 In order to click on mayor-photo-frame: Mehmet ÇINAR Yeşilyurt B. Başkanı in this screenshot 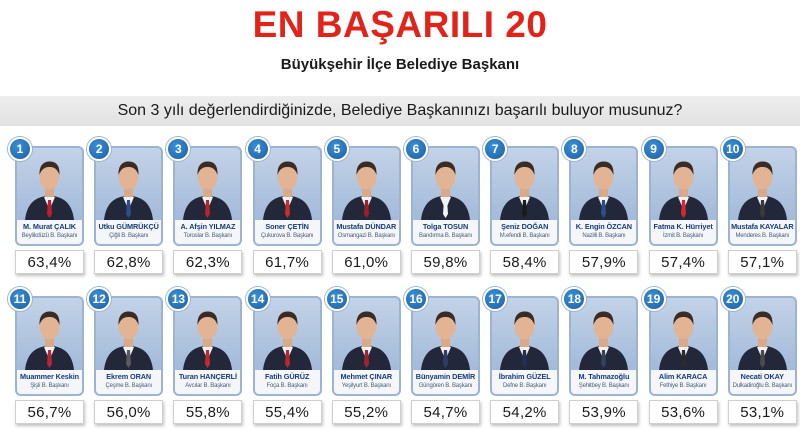, I will do `click(366, 346)`.